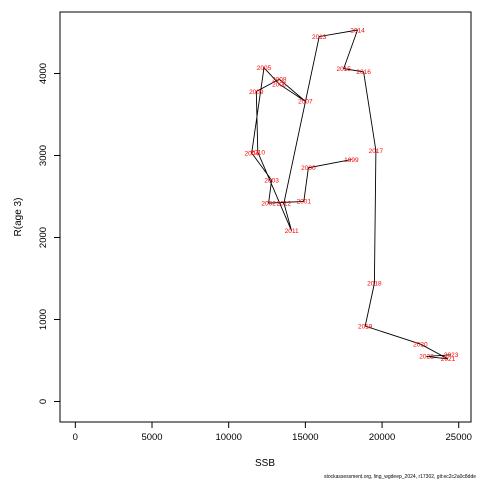 This screenshot has height=480, width=480. I want to click on year-label-1999: 1999, so click(351, 160).